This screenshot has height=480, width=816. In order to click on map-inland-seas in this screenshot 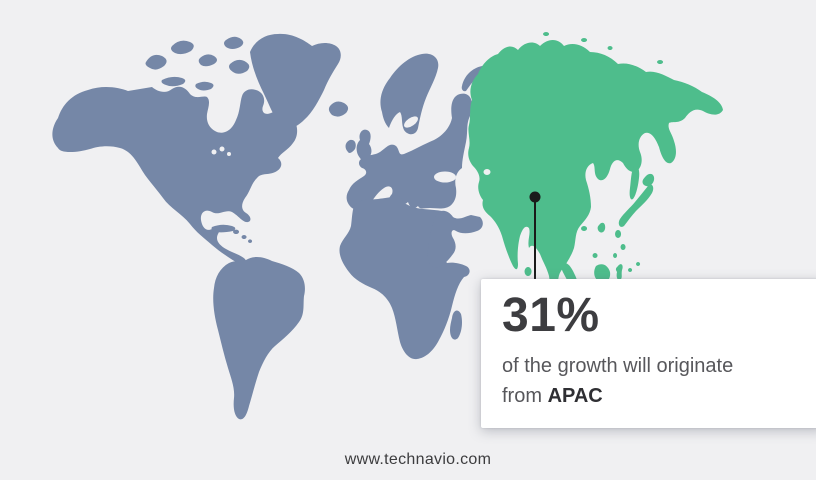, I will do `click(351, 152)`.